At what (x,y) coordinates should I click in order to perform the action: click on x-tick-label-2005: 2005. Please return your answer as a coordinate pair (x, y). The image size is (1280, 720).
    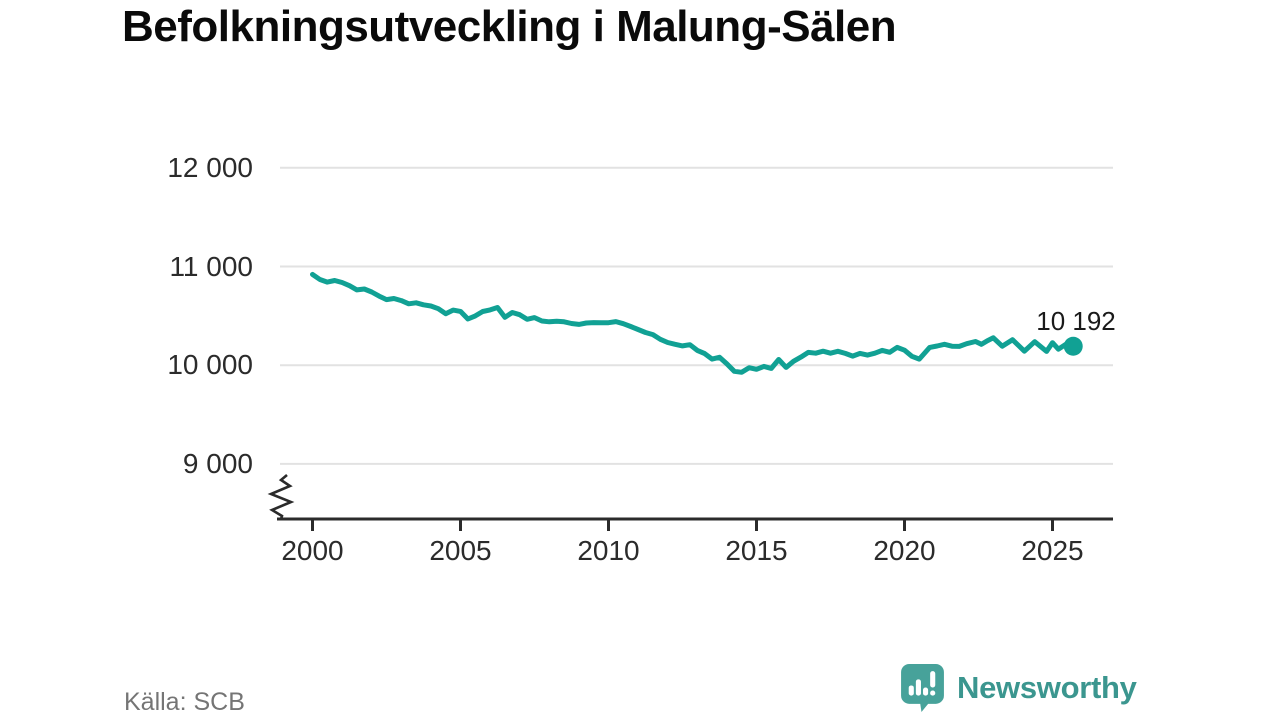
    Looking at the image, I should click on (460, 550).